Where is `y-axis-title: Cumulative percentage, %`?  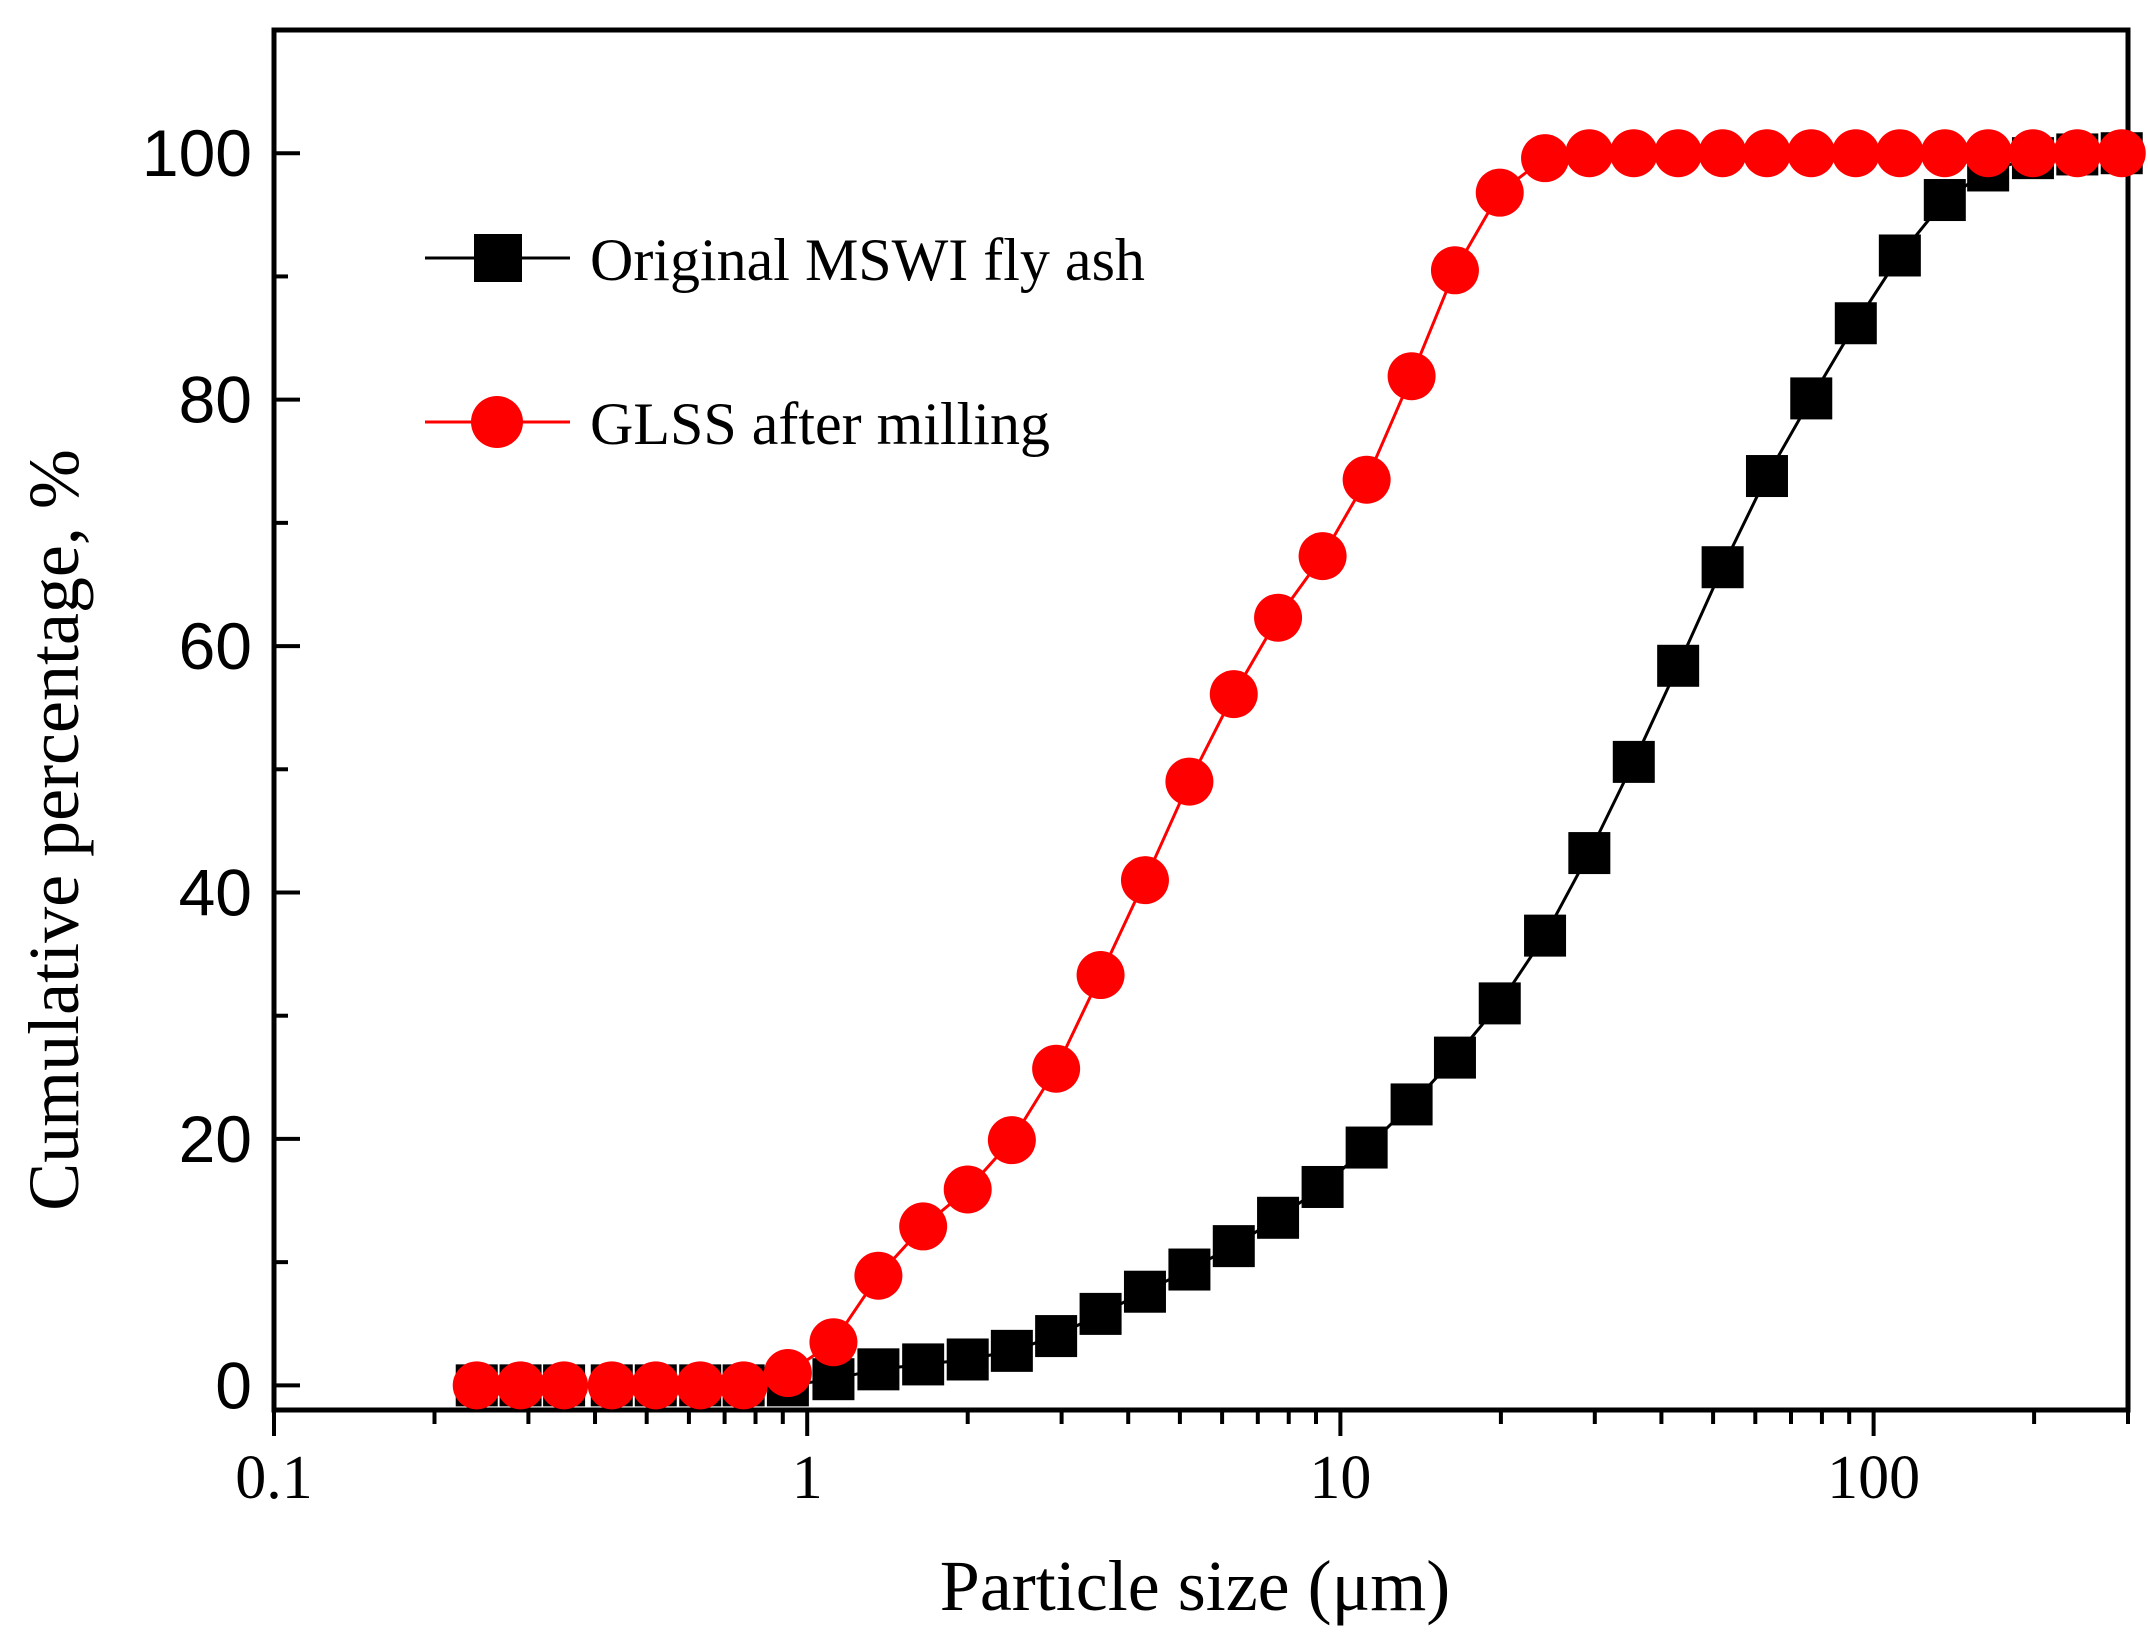 y-axis-title: Cumulative percentage, % is located at coordinates (54, 830).